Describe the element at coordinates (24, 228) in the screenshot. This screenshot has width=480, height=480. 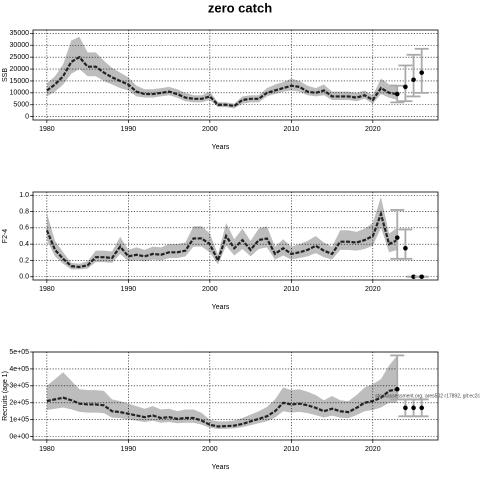
I see `y-tick-label: 0.6` at that location.